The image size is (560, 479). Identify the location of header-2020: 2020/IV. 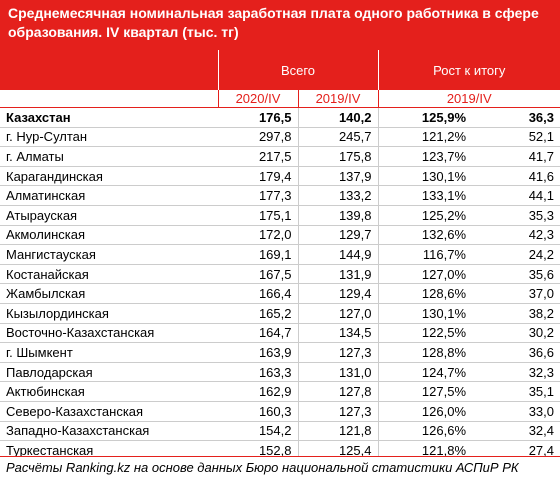
(258, 99).